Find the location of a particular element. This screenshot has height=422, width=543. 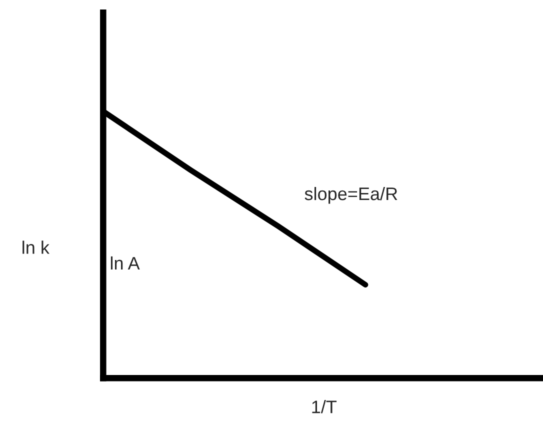

annotation: slope=Ea/R is located at coordinates (351, 195).